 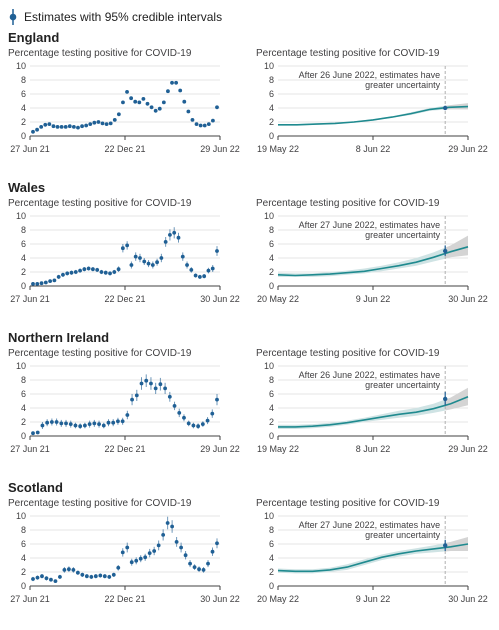 What do you see at coordinates (269, 366) in the screenshot?
I see `northern-ireland-right-y-tick-label: 10` at bounding box center [269, 366].